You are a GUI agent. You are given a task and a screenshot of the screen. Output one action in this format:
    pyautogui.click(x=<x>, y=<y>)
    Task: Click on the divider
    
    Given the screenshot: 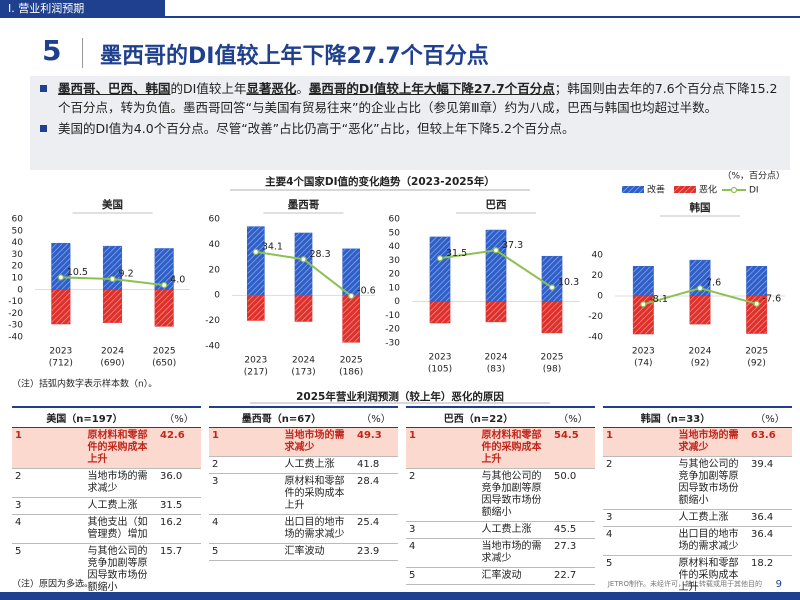 What is the action you would take?
    pyautogui.click(x=82, y=53)
    